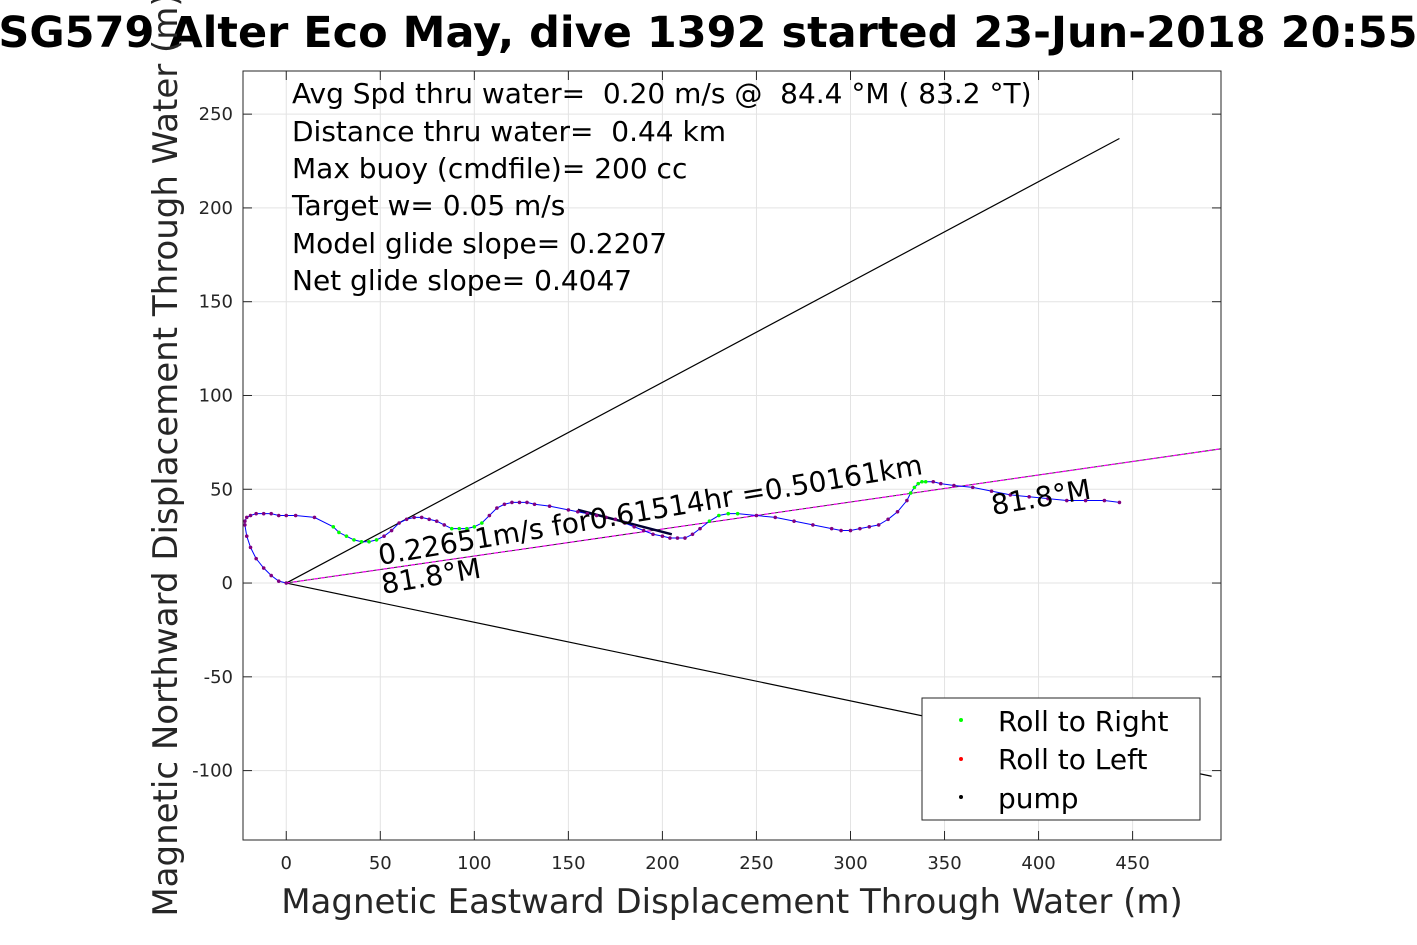 The width and height of the screenshot is (1417, 945). Describe the element at coordinates (380, 863) in the screenshot. I see `x-tick-label: 50` at that location.